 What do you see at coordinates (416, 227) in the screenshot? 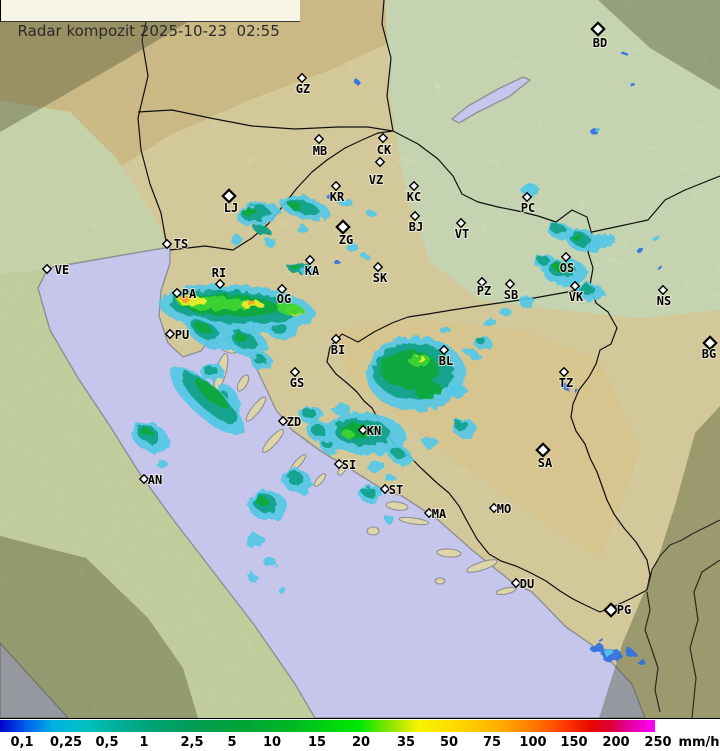
I see `station-label: BJ` at bounding box center [416, 227].